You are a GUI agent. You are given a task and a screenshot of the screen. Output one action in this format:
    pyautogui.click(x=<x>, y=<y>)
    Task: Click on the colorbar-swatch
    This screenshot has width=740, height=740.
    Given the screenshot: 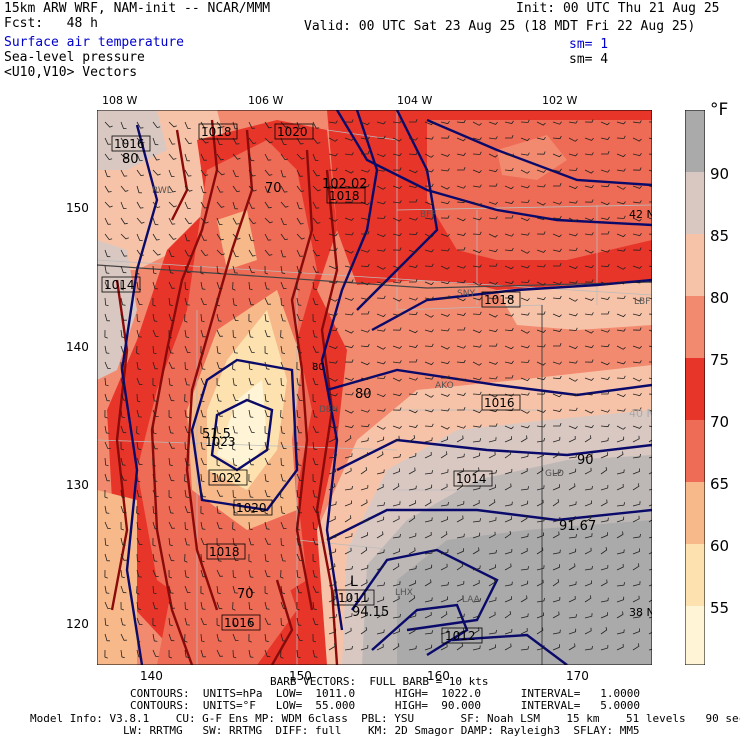 What is the action you would take?
    pyautogui.click(x=695, y=575)
    